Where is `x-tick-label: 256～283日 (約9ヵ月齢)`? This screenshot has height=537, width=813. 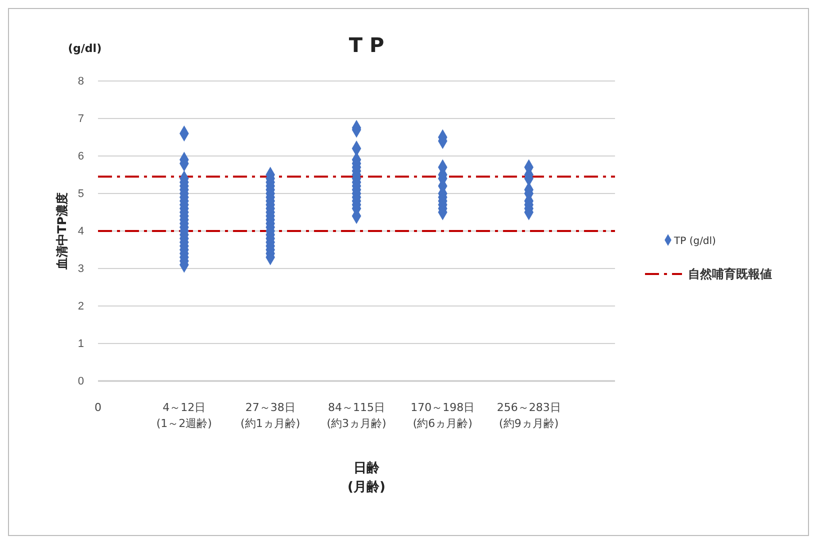 x-tick-label: 256～283日 (約9ヵ月齢) is located at coordinates (528, 415).